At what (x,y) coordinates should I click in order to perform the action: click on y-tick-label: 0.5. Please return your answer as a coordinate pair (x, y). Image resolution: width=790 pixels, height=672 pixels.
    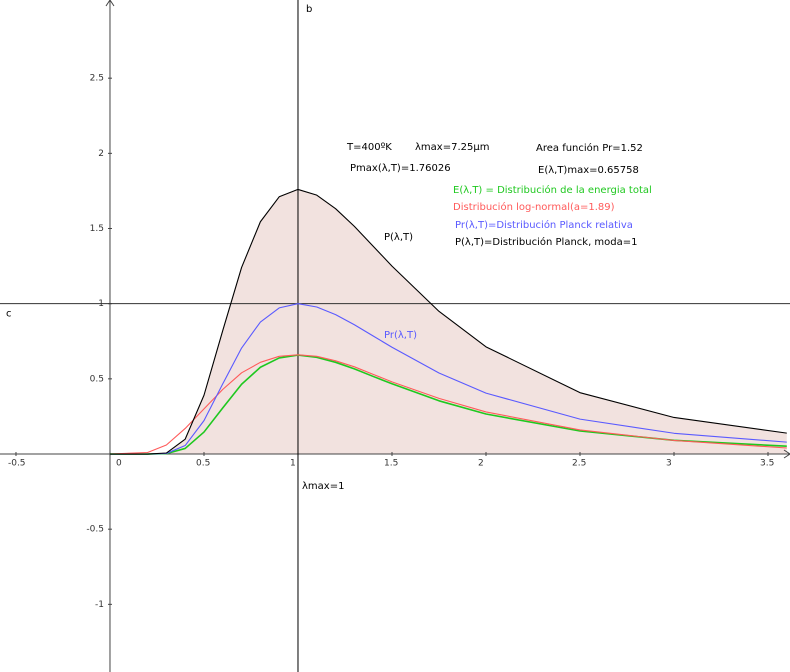
    Looking at the image, I should click on (97, 379).